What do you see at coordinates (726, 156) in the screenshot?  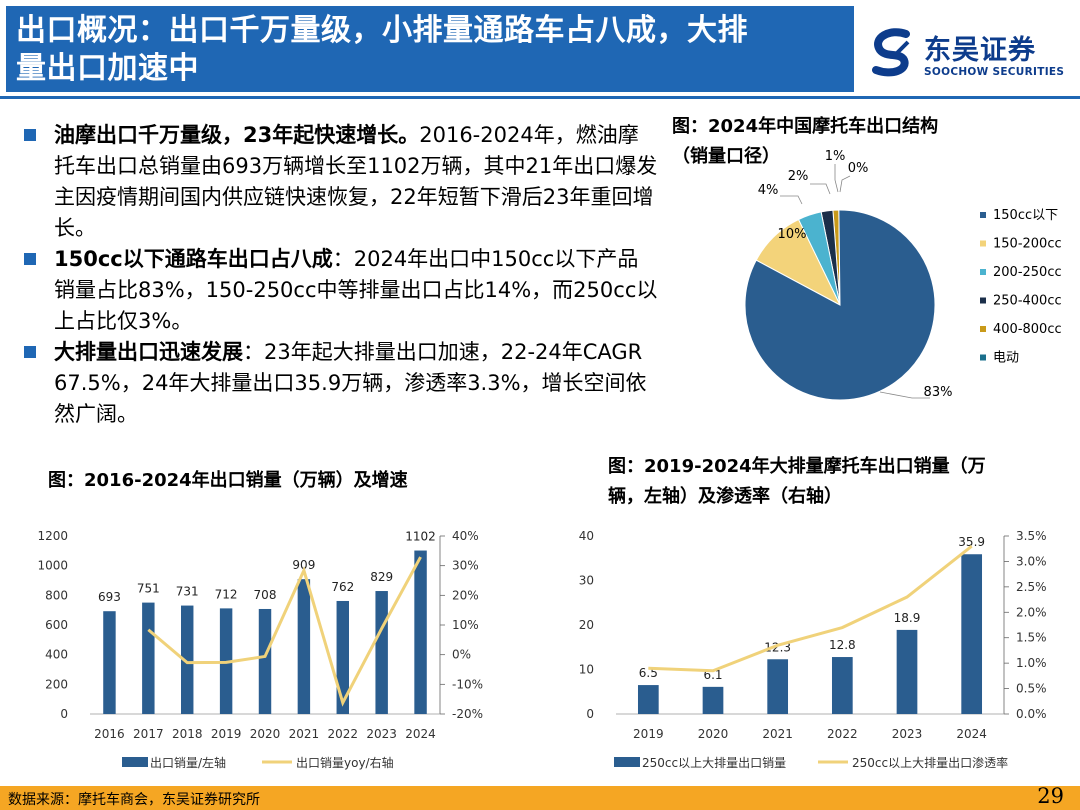 I see `pie-caption-line2: （销量口径）` at bounding box center [726, 156].